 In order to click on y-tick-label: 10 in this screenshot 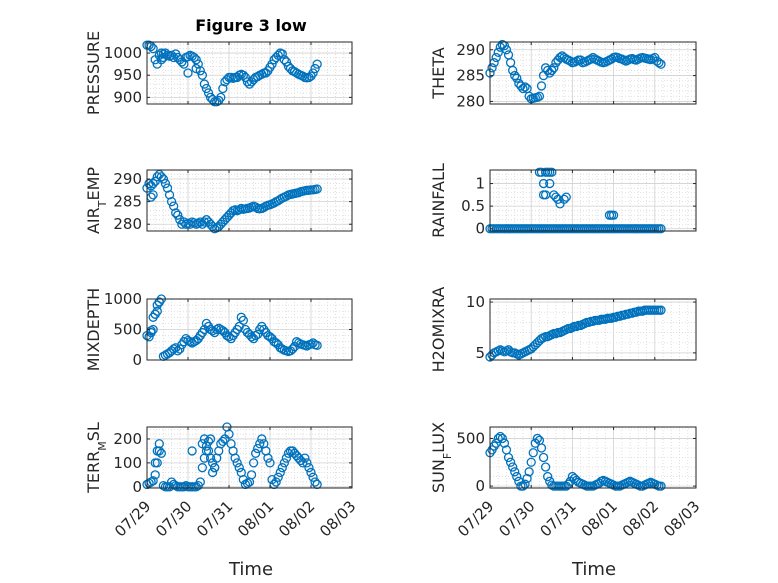, I will do `click(475, 302)`.